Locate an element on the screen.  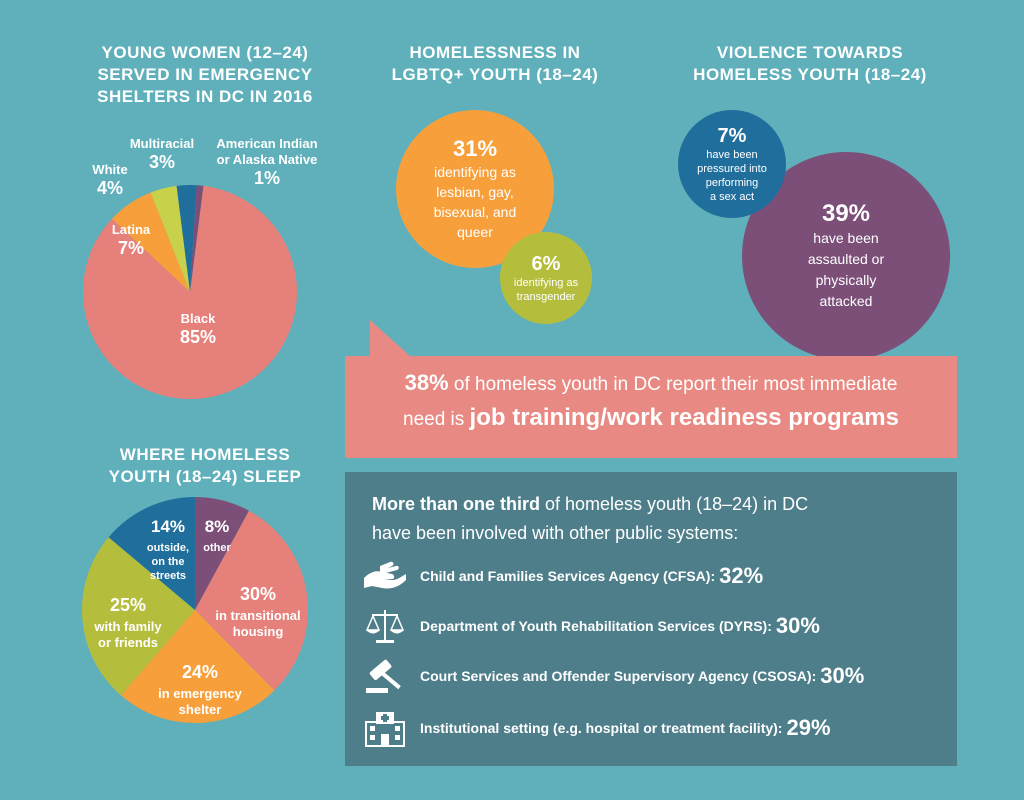
data-label-value: 1% is located at coordinates (267, 178).